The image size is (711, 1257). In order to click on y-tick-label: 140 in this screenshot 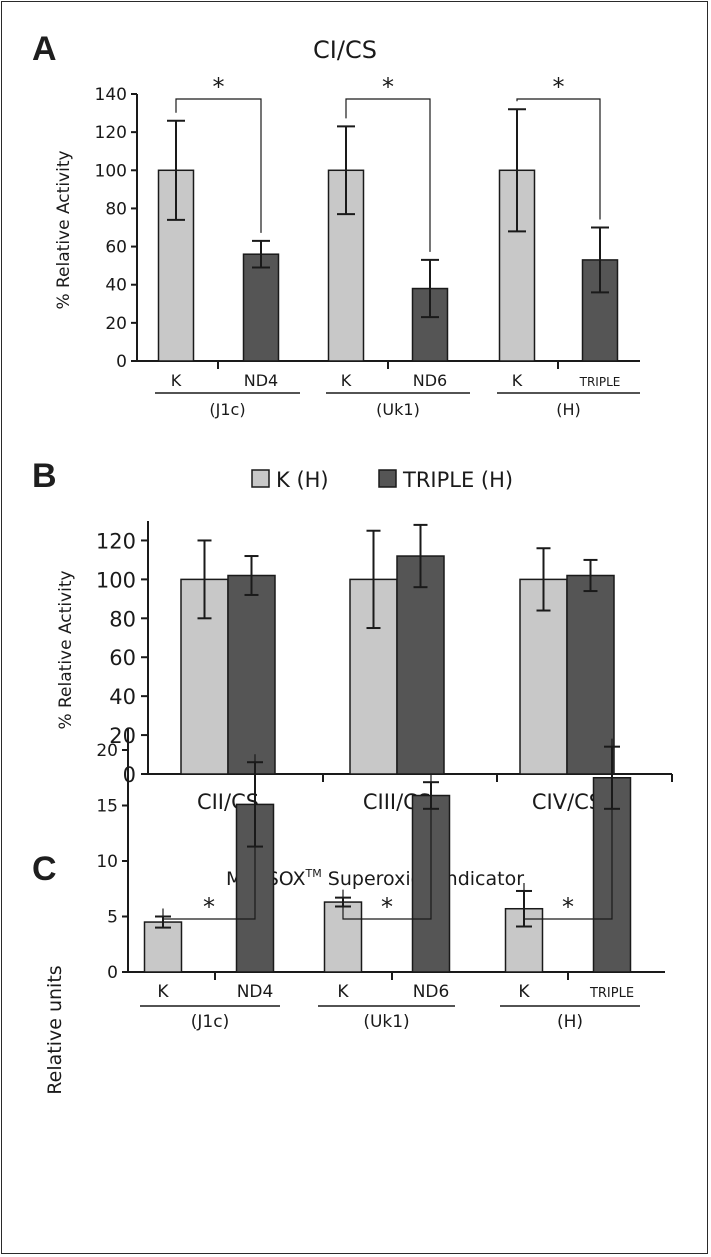, I will do `click(111, 95)`.